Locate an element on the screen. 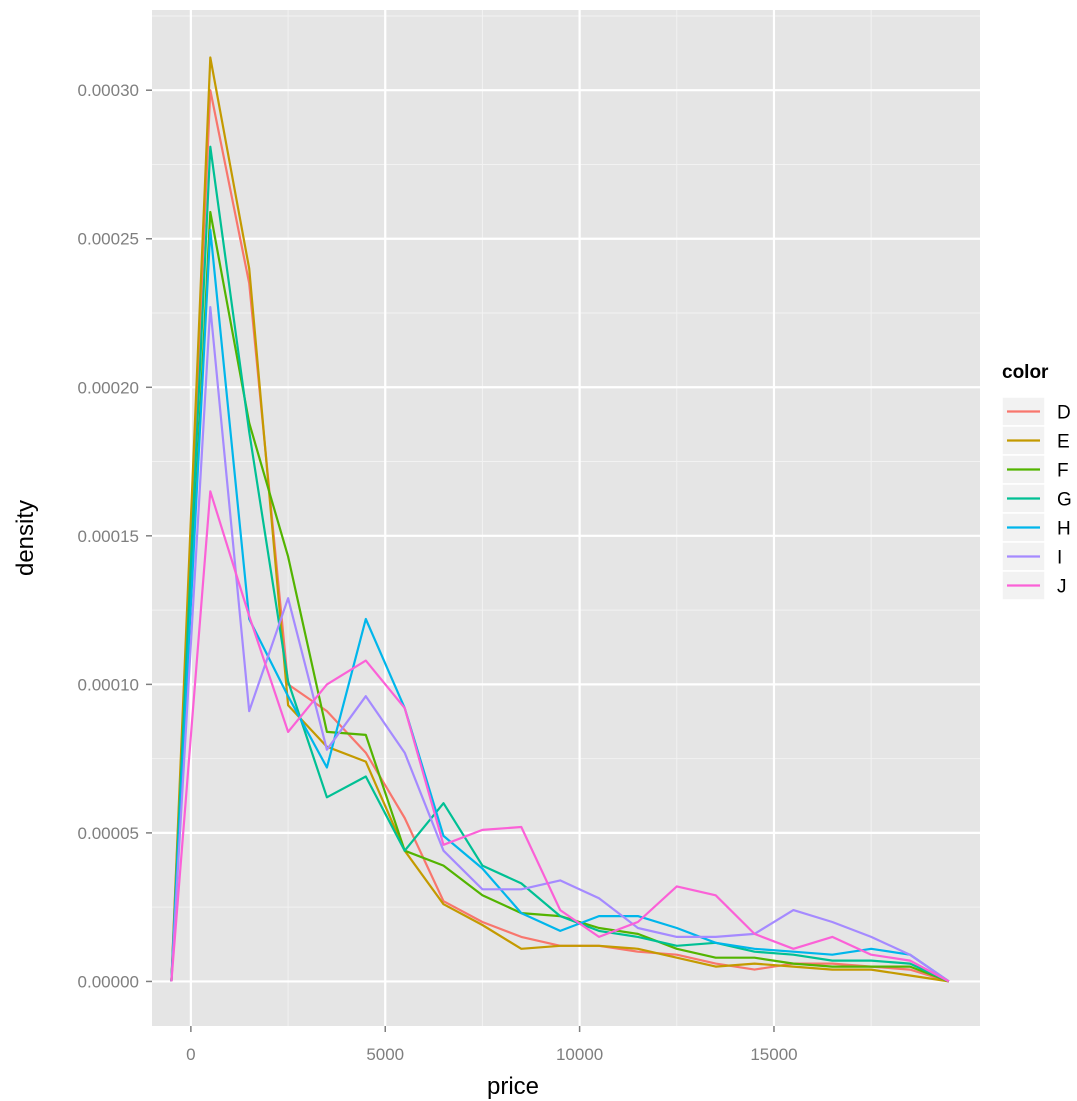 This screenshot has width=1077, height=1101. x-tick-label: 10000 is located at coordinates (579, 1054).